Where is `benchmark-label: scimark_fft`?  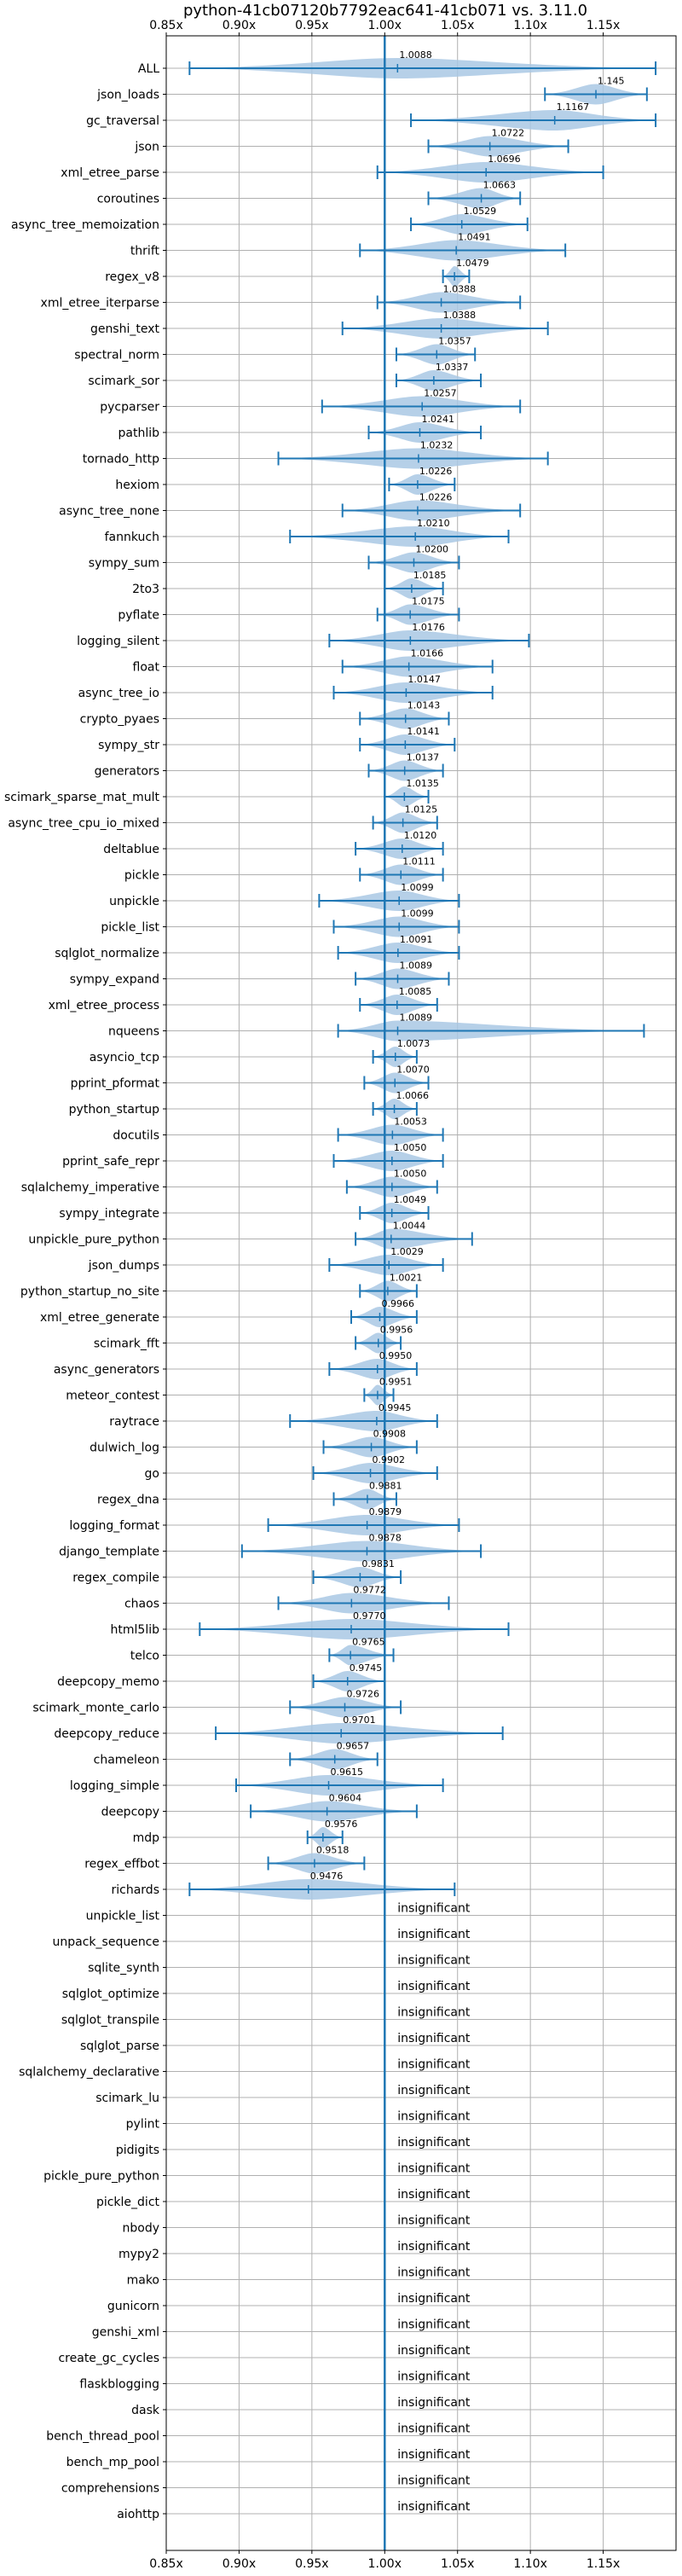
benchmark-label: scimark_fft is located at coordinates (127, 1344).